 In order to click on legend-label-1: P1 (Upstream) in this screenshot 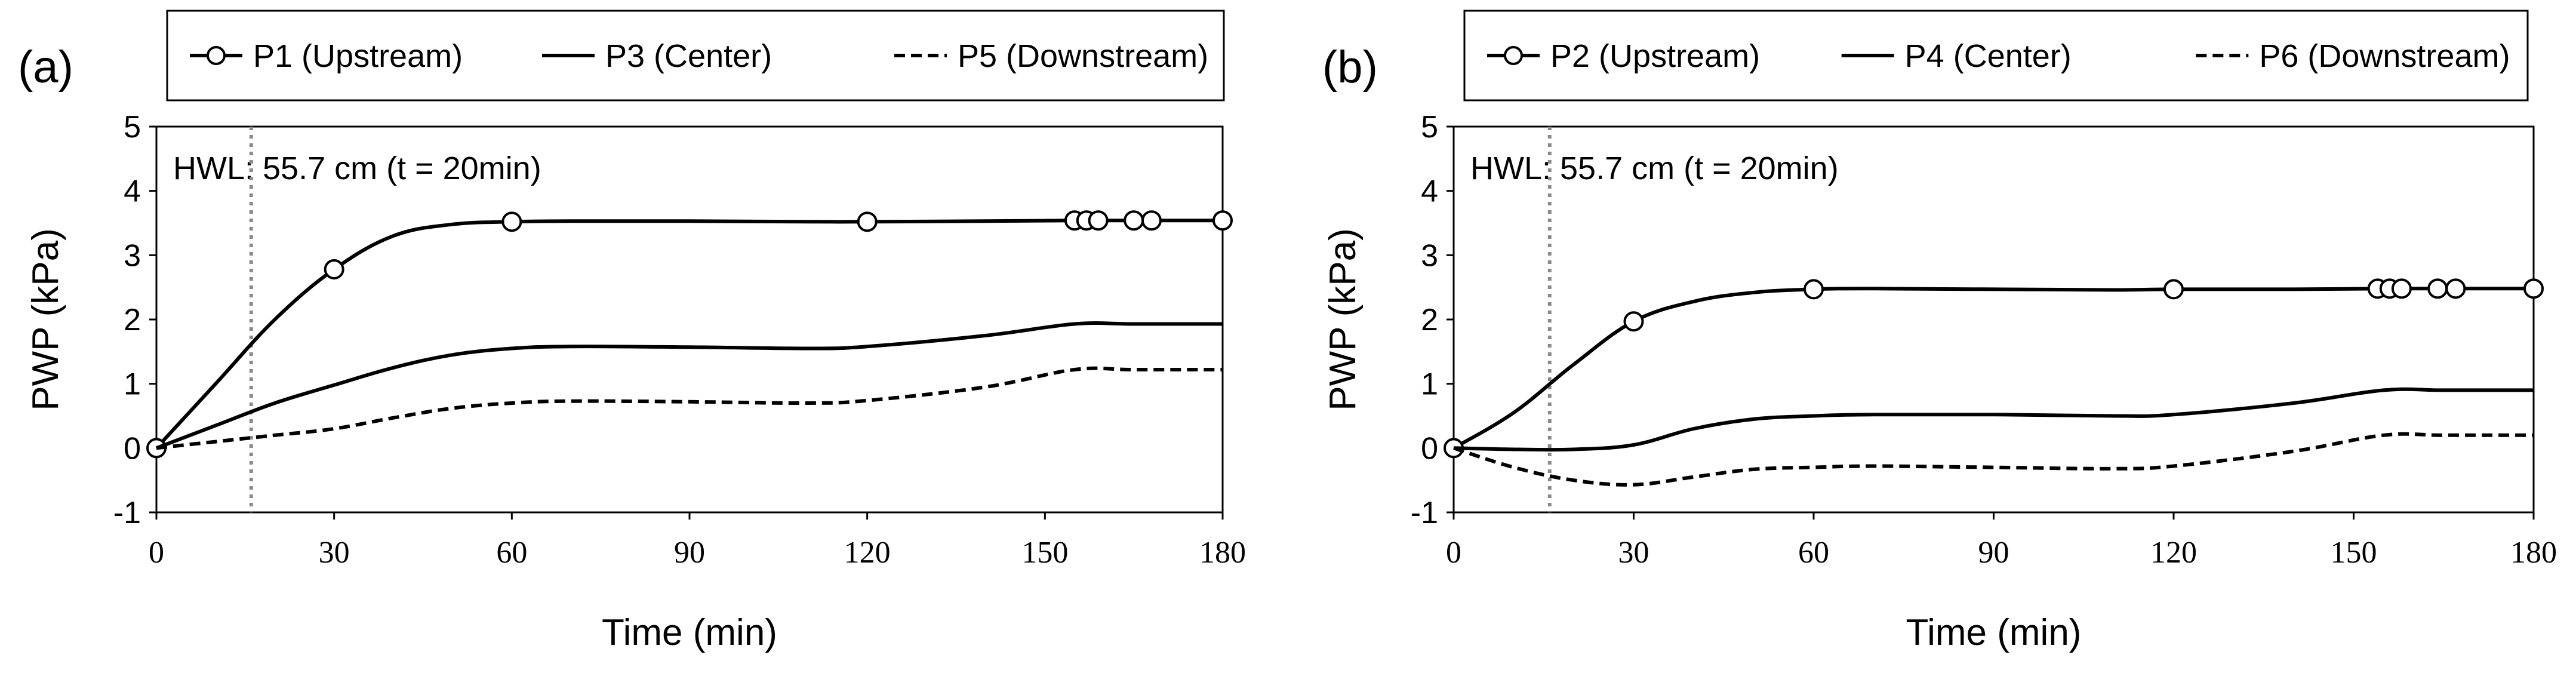, I will do `click(358, 56)`.